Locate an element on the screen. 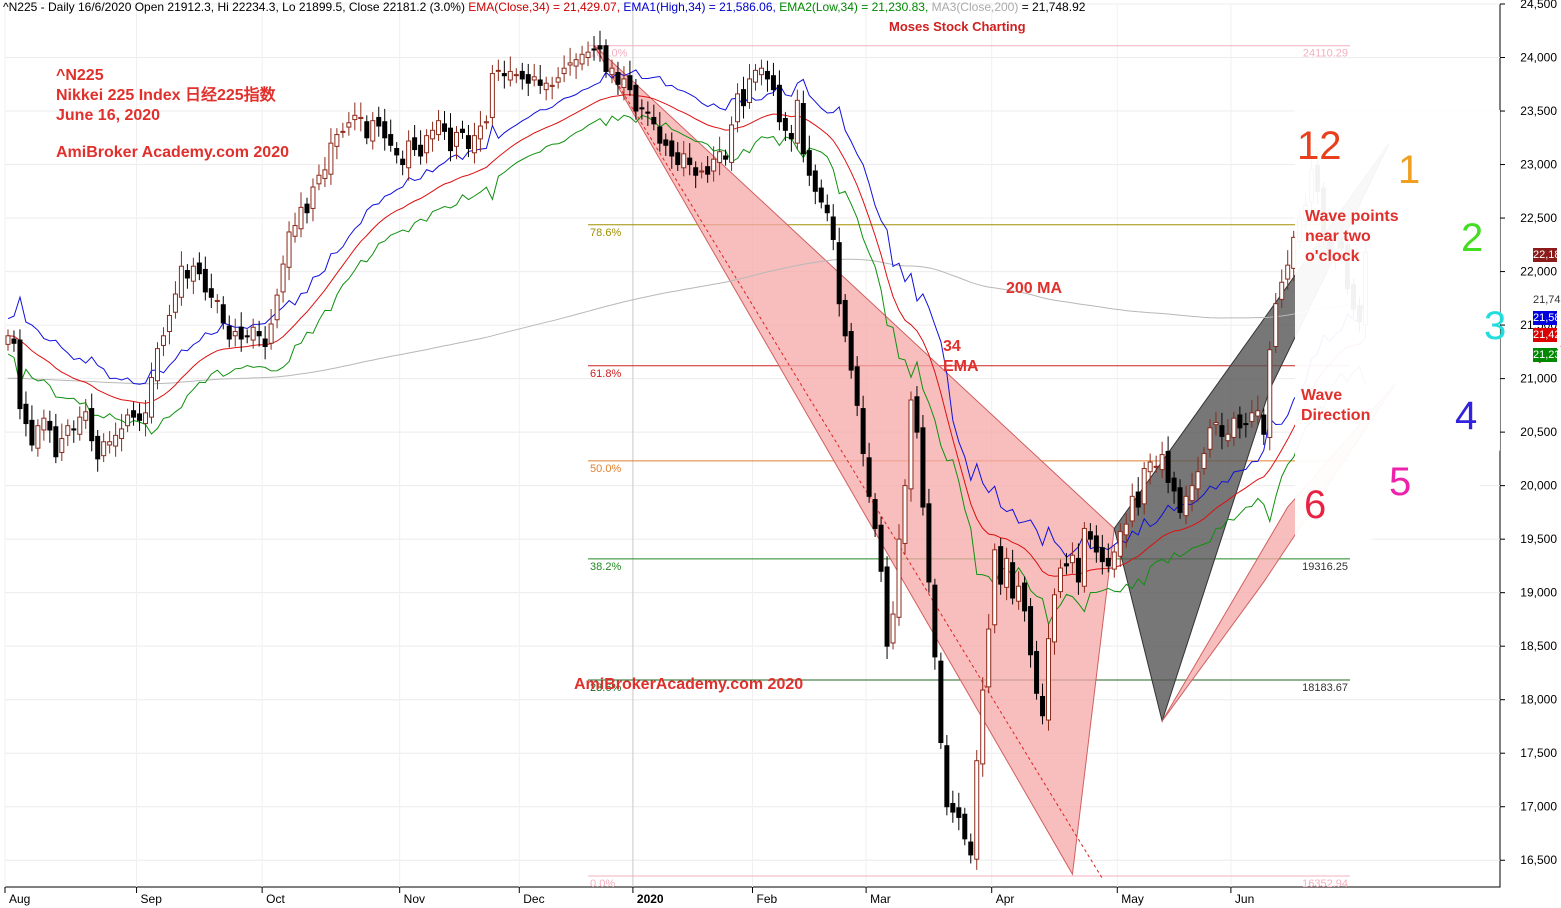 This screenshot has height=908, width=1561. fib-level-label: 50.0% is located at coordinates (605, 469).